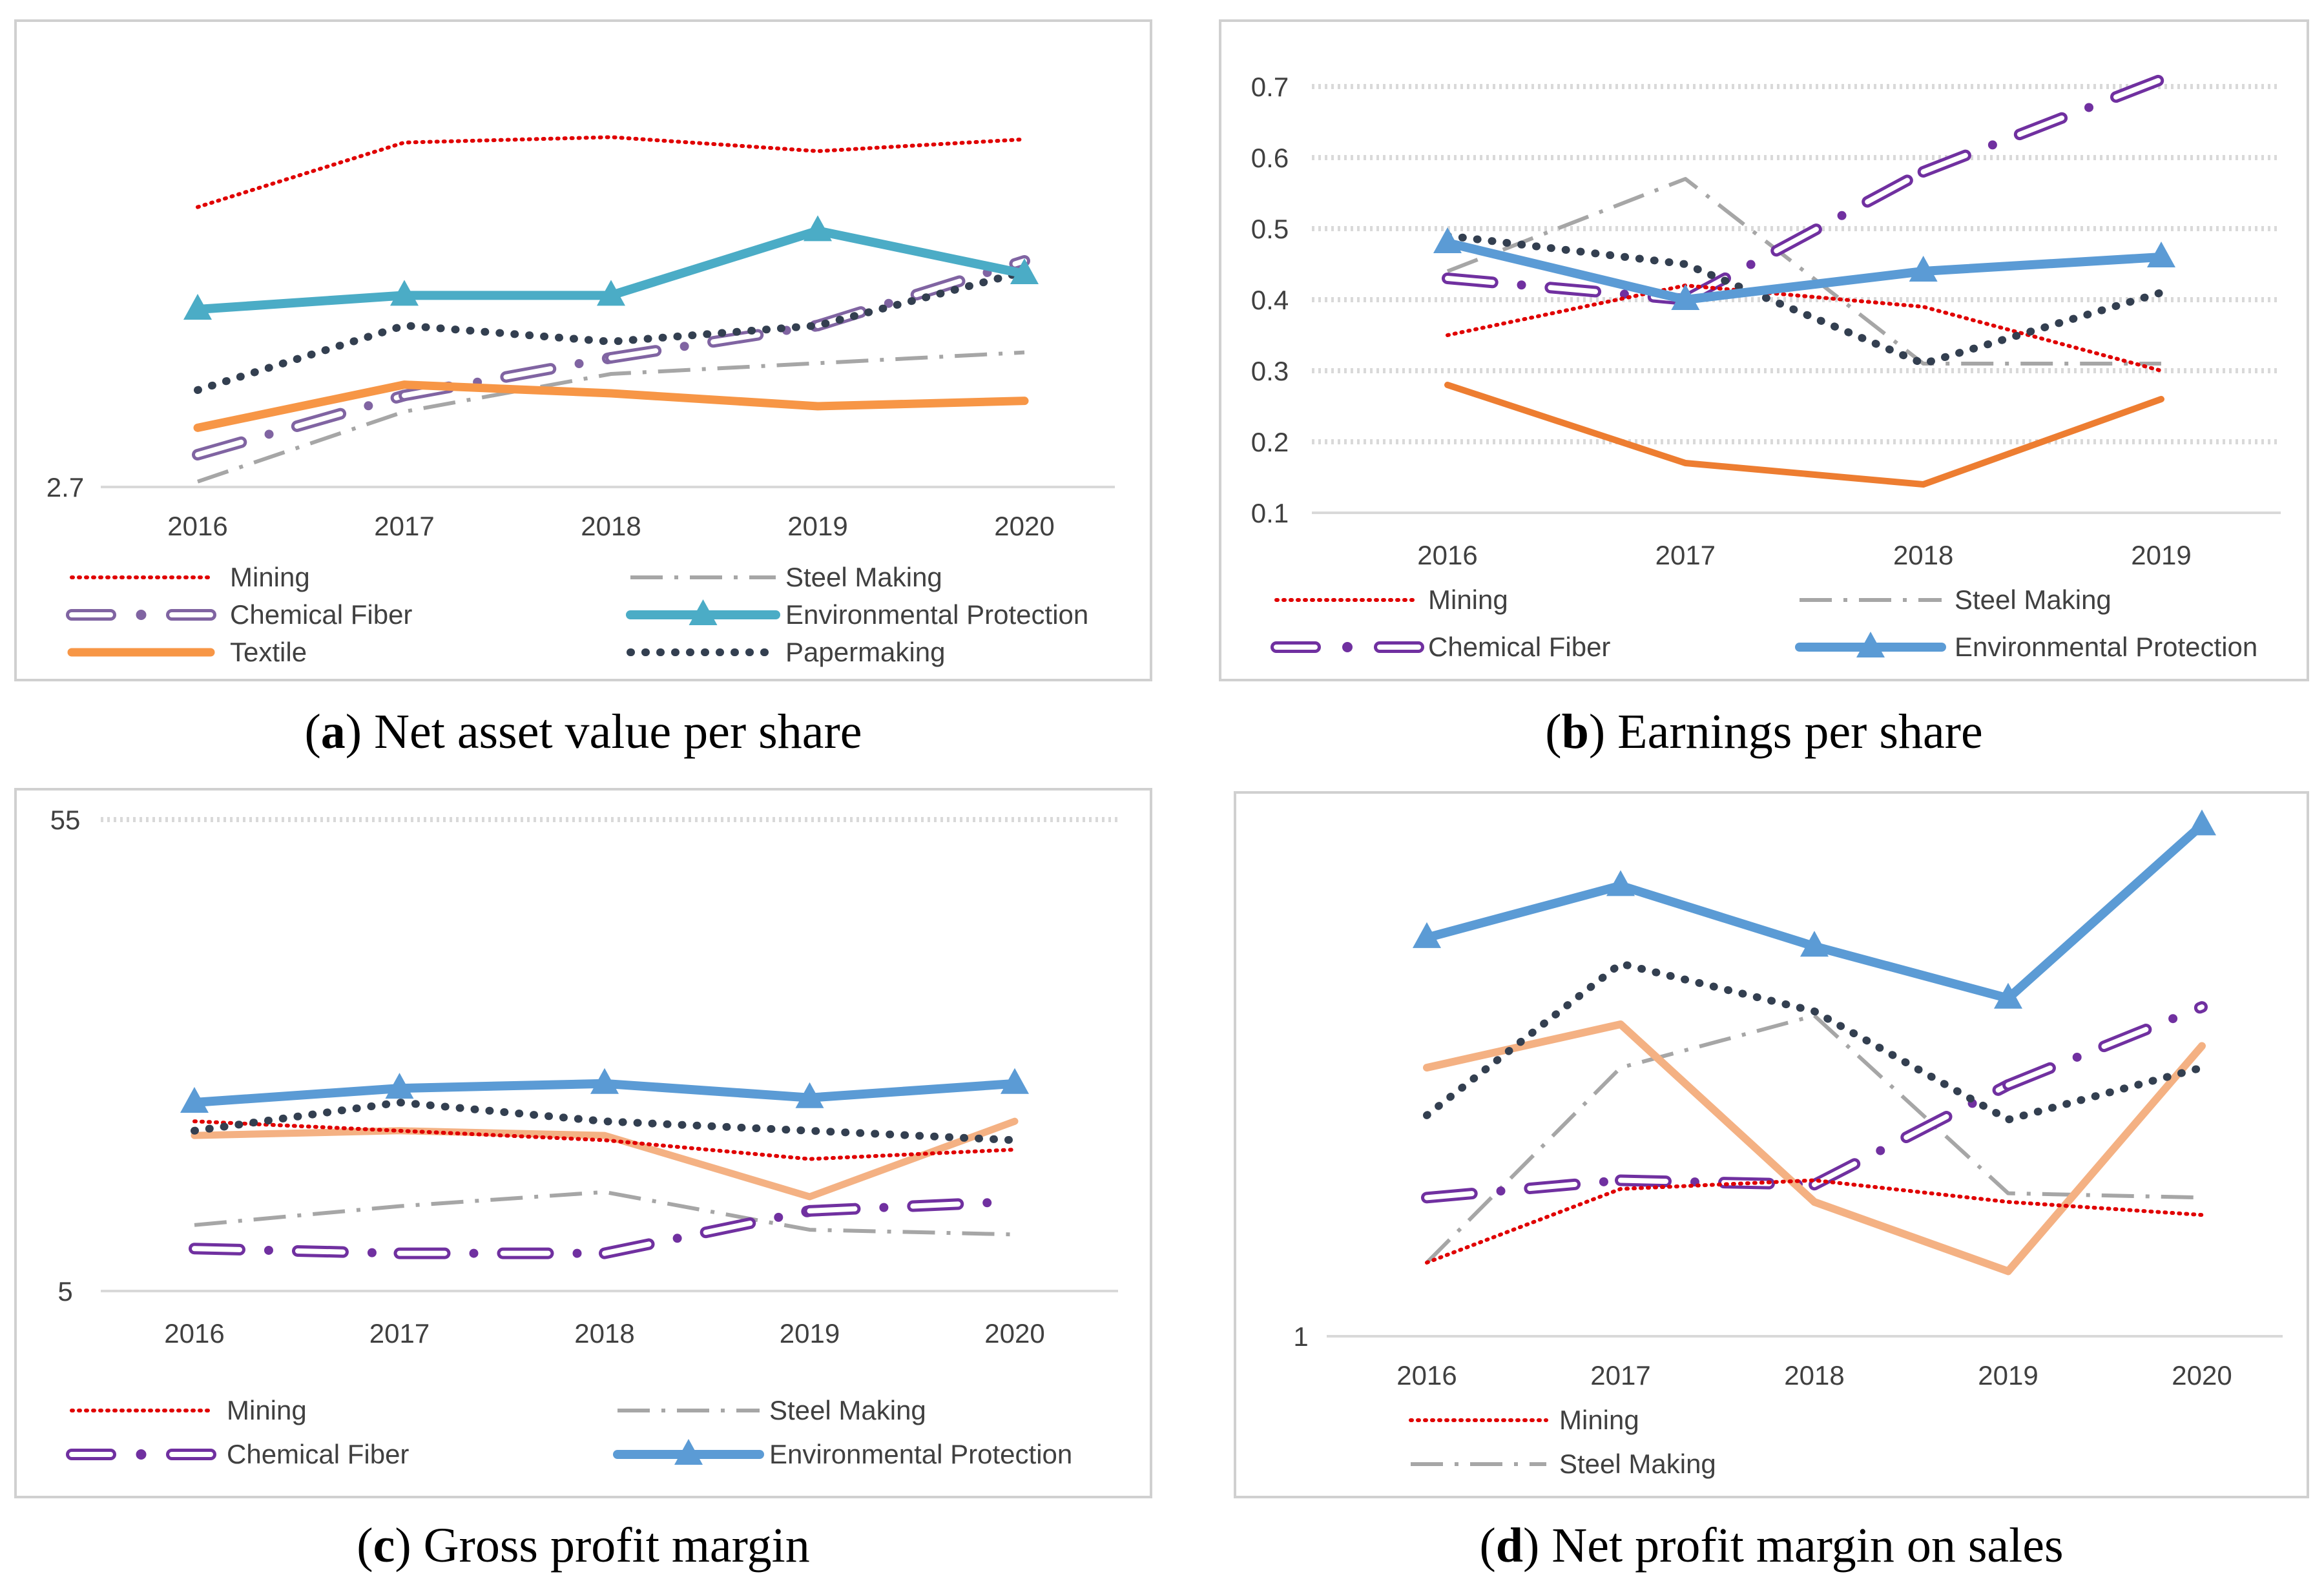 This screenshot has width=2324, height=1592. Describe the element at coordinates (1270, 371) in the screenshot. I see `chart-b-ytick-2: 0.3` at that location.